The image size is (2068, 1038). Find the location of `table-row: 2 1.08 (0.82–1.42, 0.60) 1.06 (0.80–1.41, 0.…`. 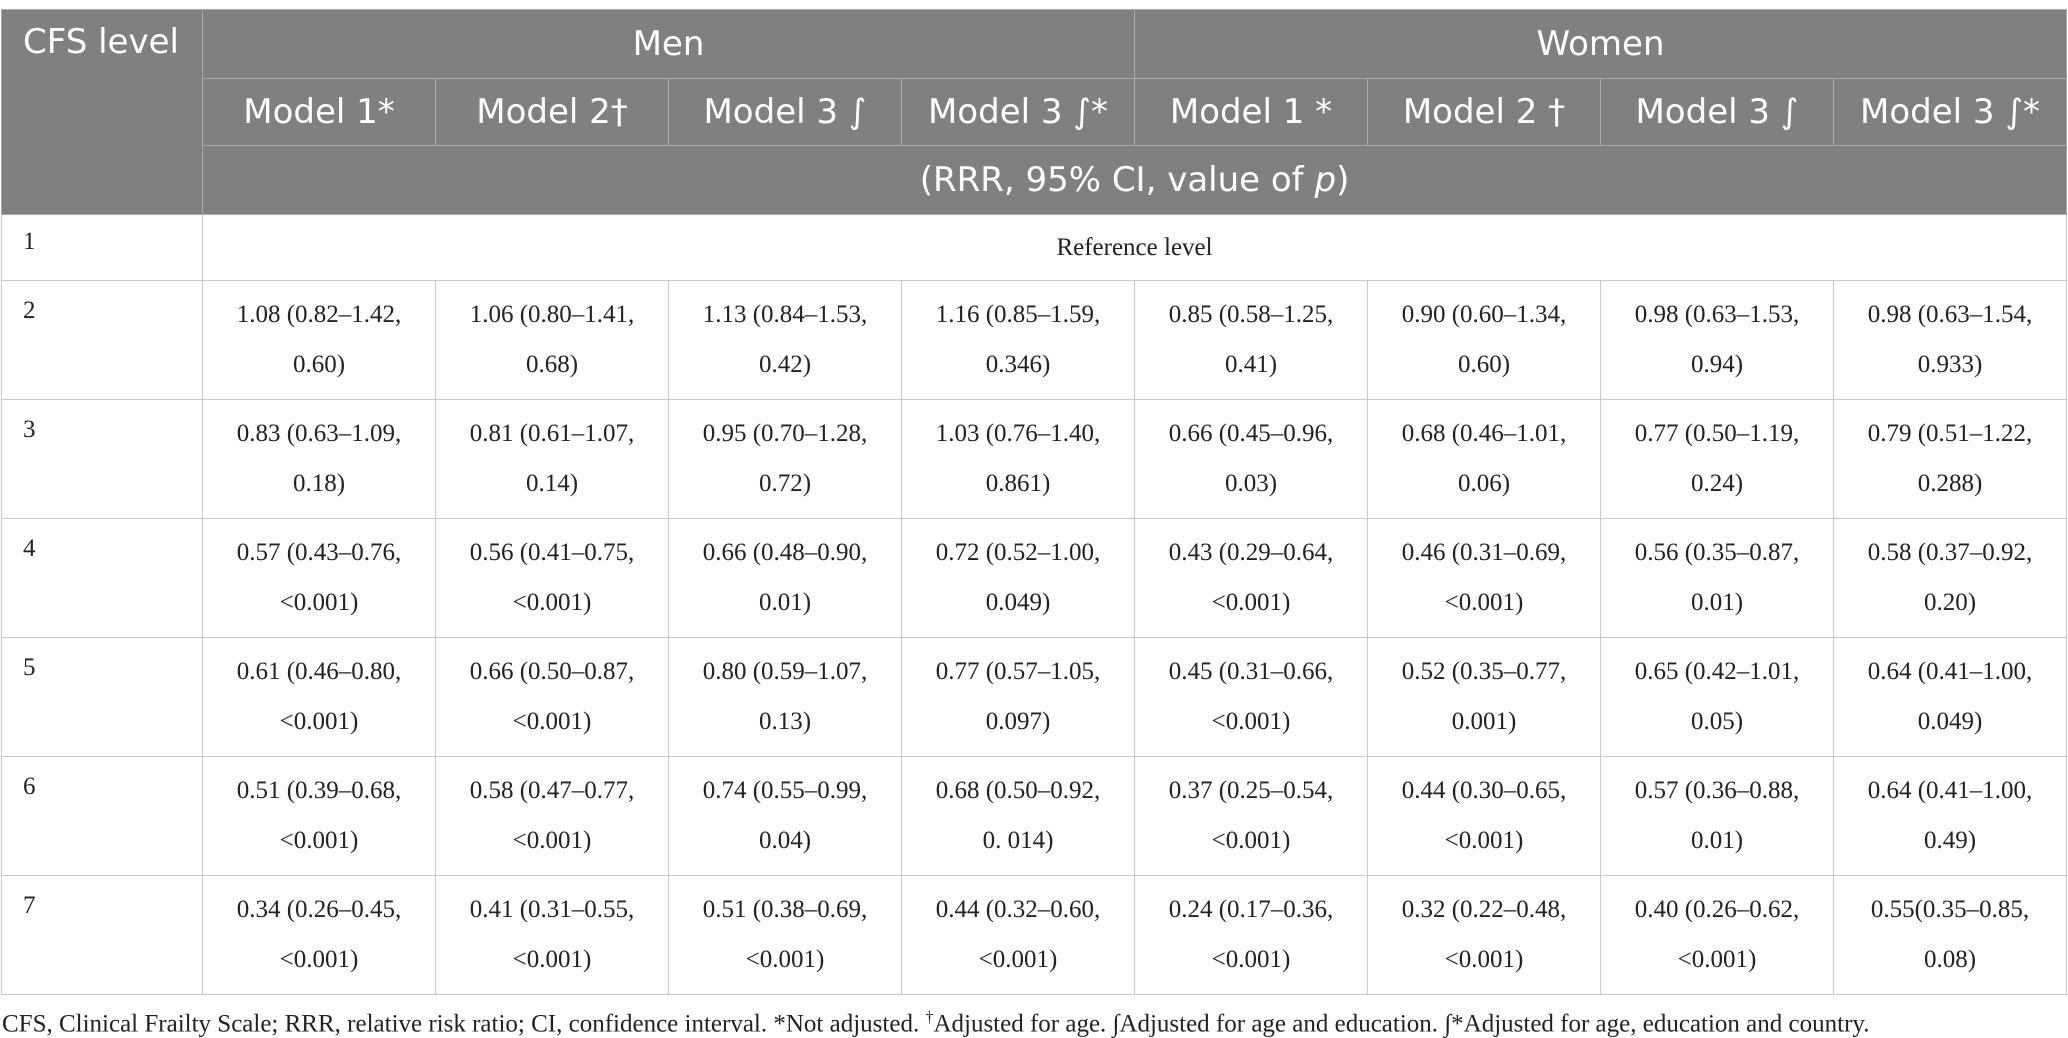

table-row: 2 1.08 (0.82–1.42, 0.60) 1.06 (0.80–1.41, 0.… is located at coordinates (1034, 340).